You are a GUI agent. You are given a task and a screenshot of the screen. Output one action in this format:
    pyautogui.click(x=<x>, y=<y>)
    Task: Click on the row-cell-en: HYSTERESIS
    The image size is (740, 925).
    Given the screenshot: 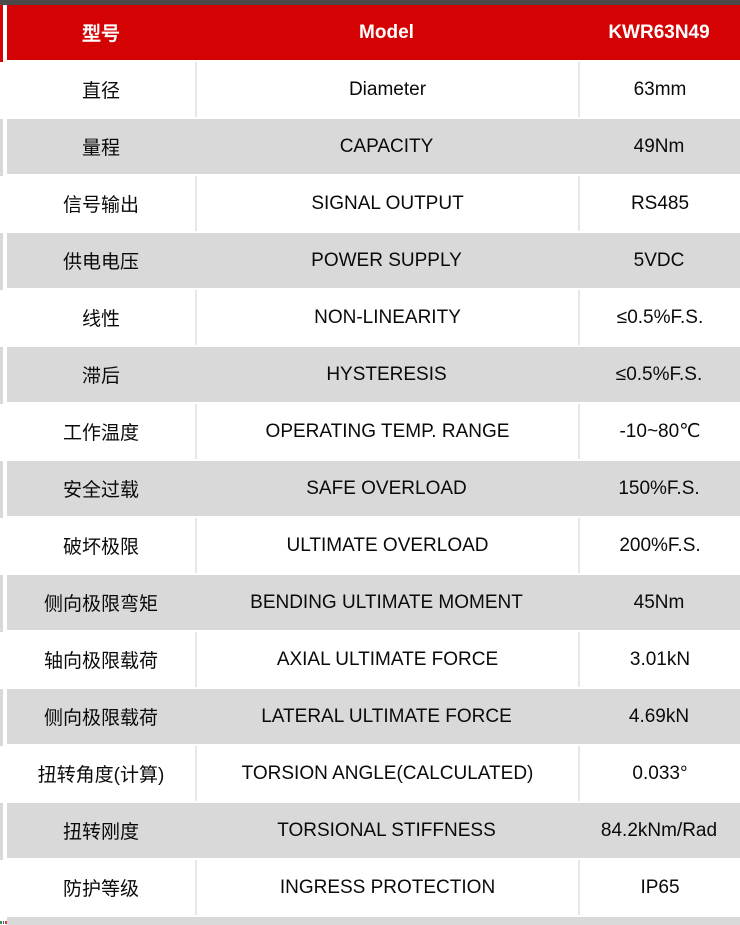 What is the action you would take?
    pyautogui.click(x=386, y=374)
    